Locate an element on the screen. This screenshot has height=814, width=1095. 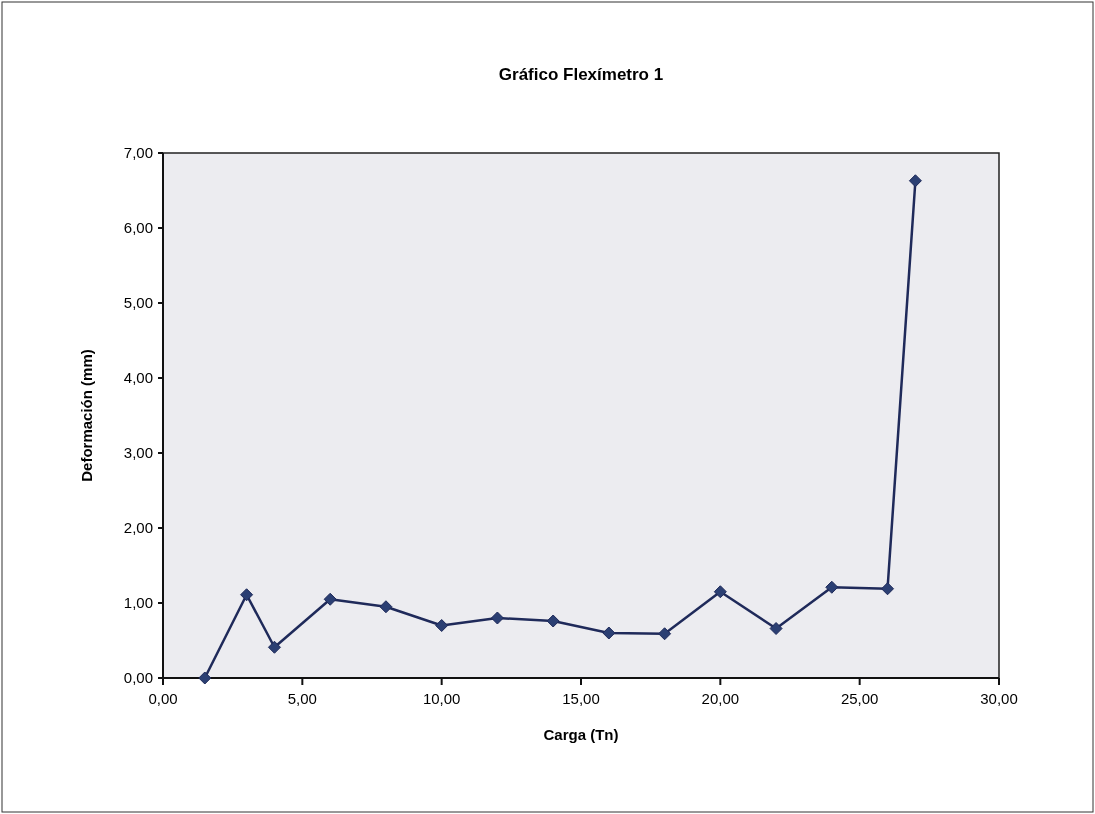
y-tick-label: 2,00 is located at coordinates (138, 527).